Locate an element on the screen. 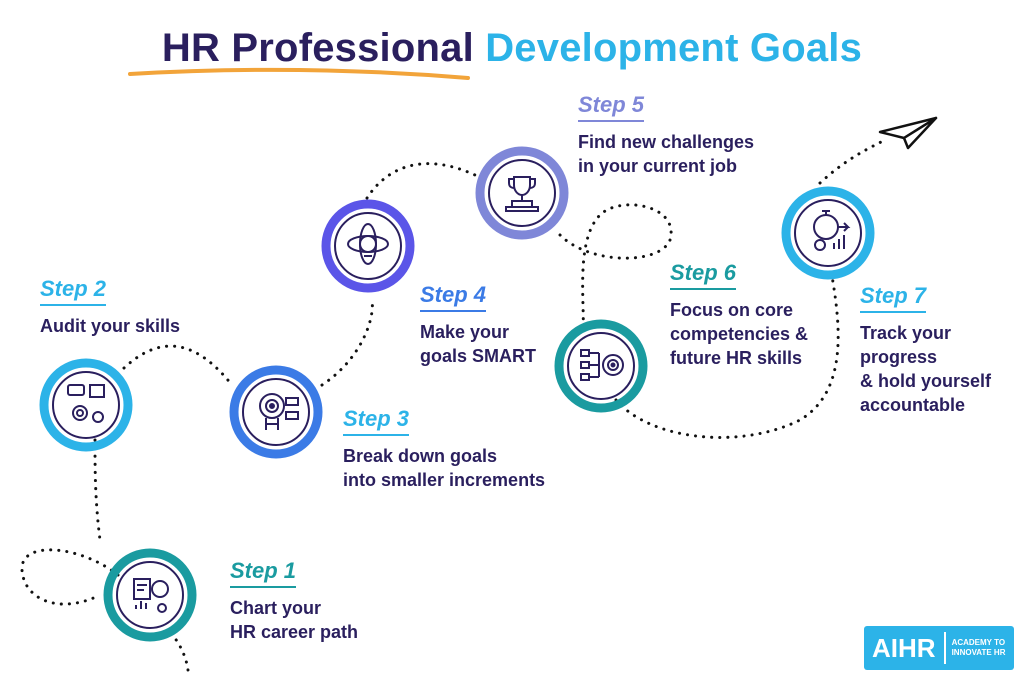  paper-plane-icon is located at coordinates (908, 133).